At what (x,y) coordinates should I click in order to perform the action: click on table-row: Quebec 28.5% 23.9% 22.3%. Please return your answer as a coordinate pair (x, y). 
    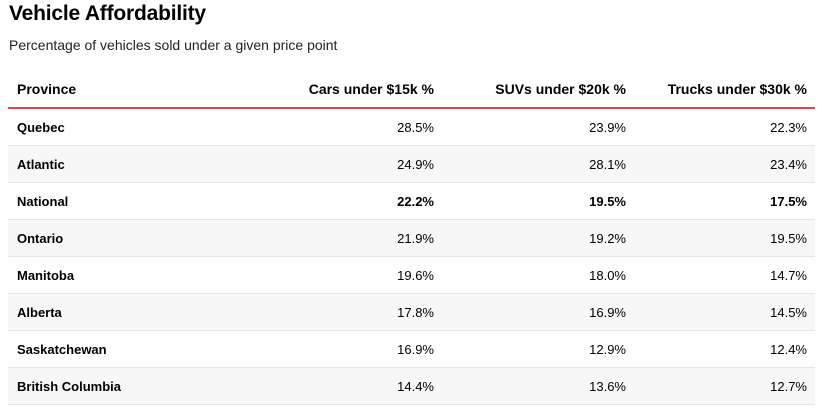
    Looking at the image, I should click on (411, 127).